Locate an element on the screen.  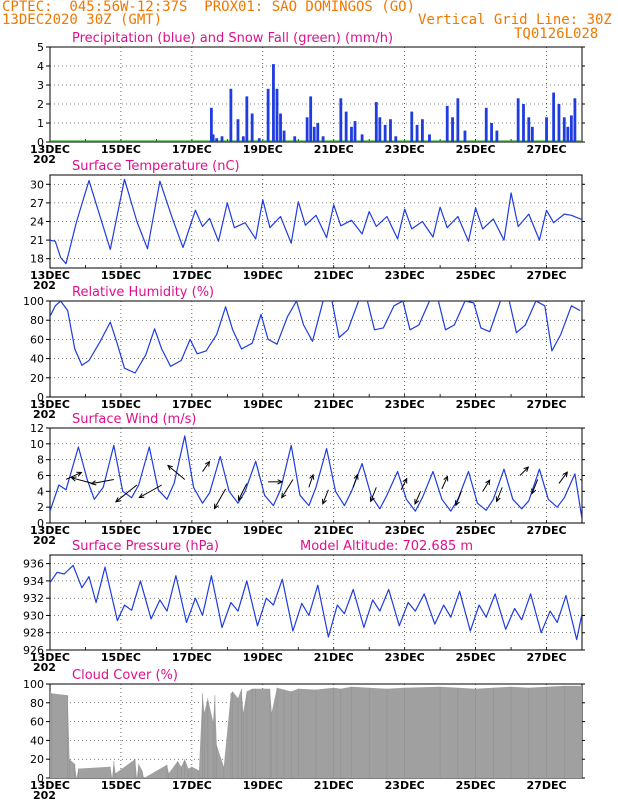
cloud-y-tick-label: 80 is located at coordinates (37, 703).